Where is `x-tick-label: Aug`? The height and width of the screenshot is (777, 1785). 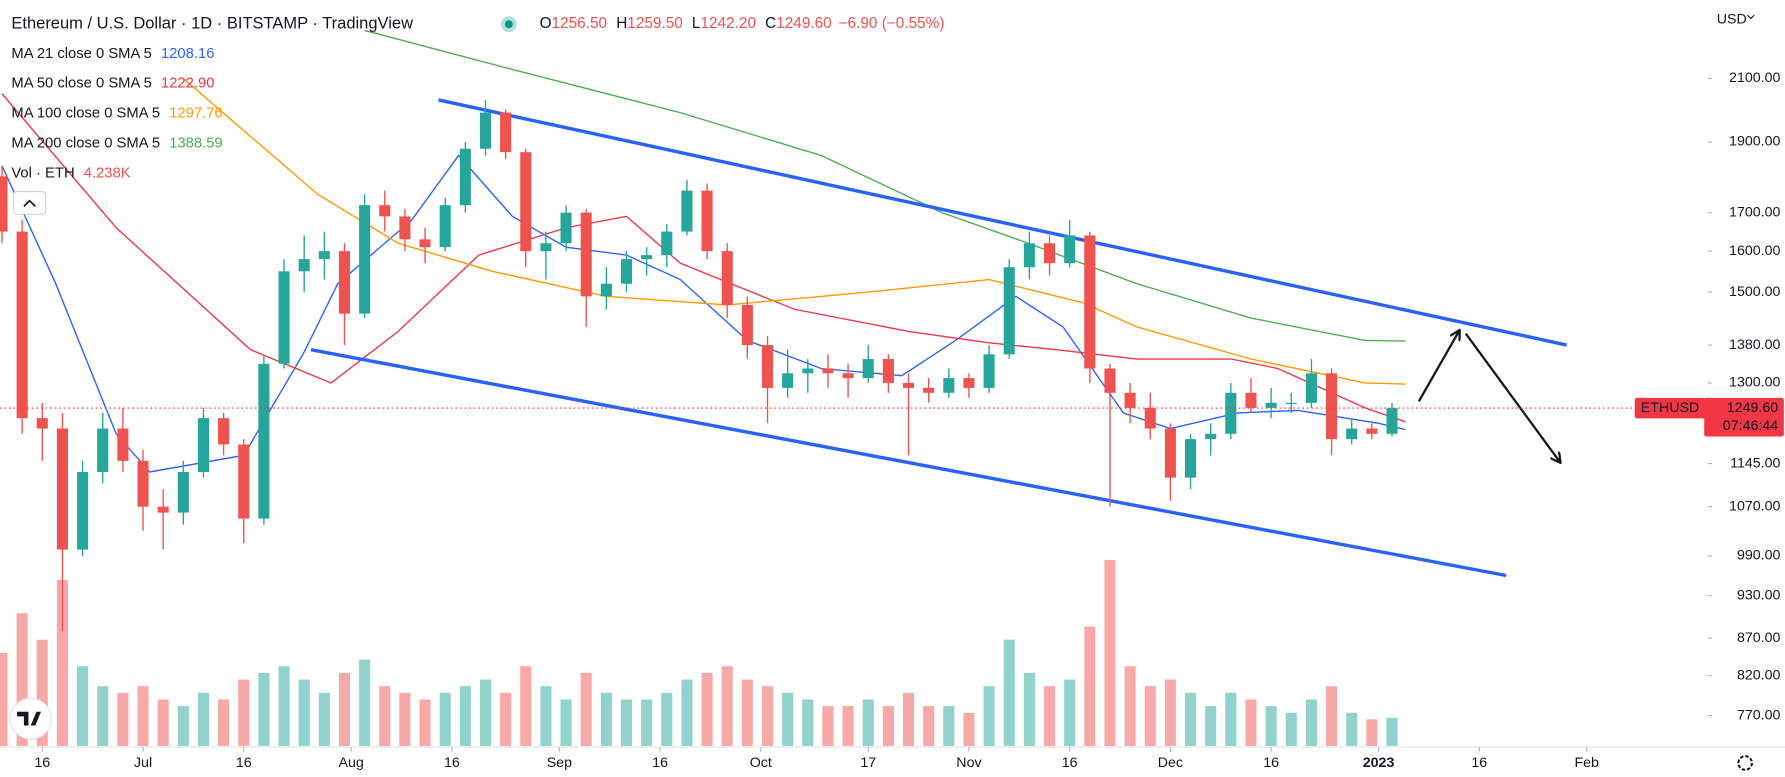
x-tick-label: Aug is located at coordinates (351, 763).